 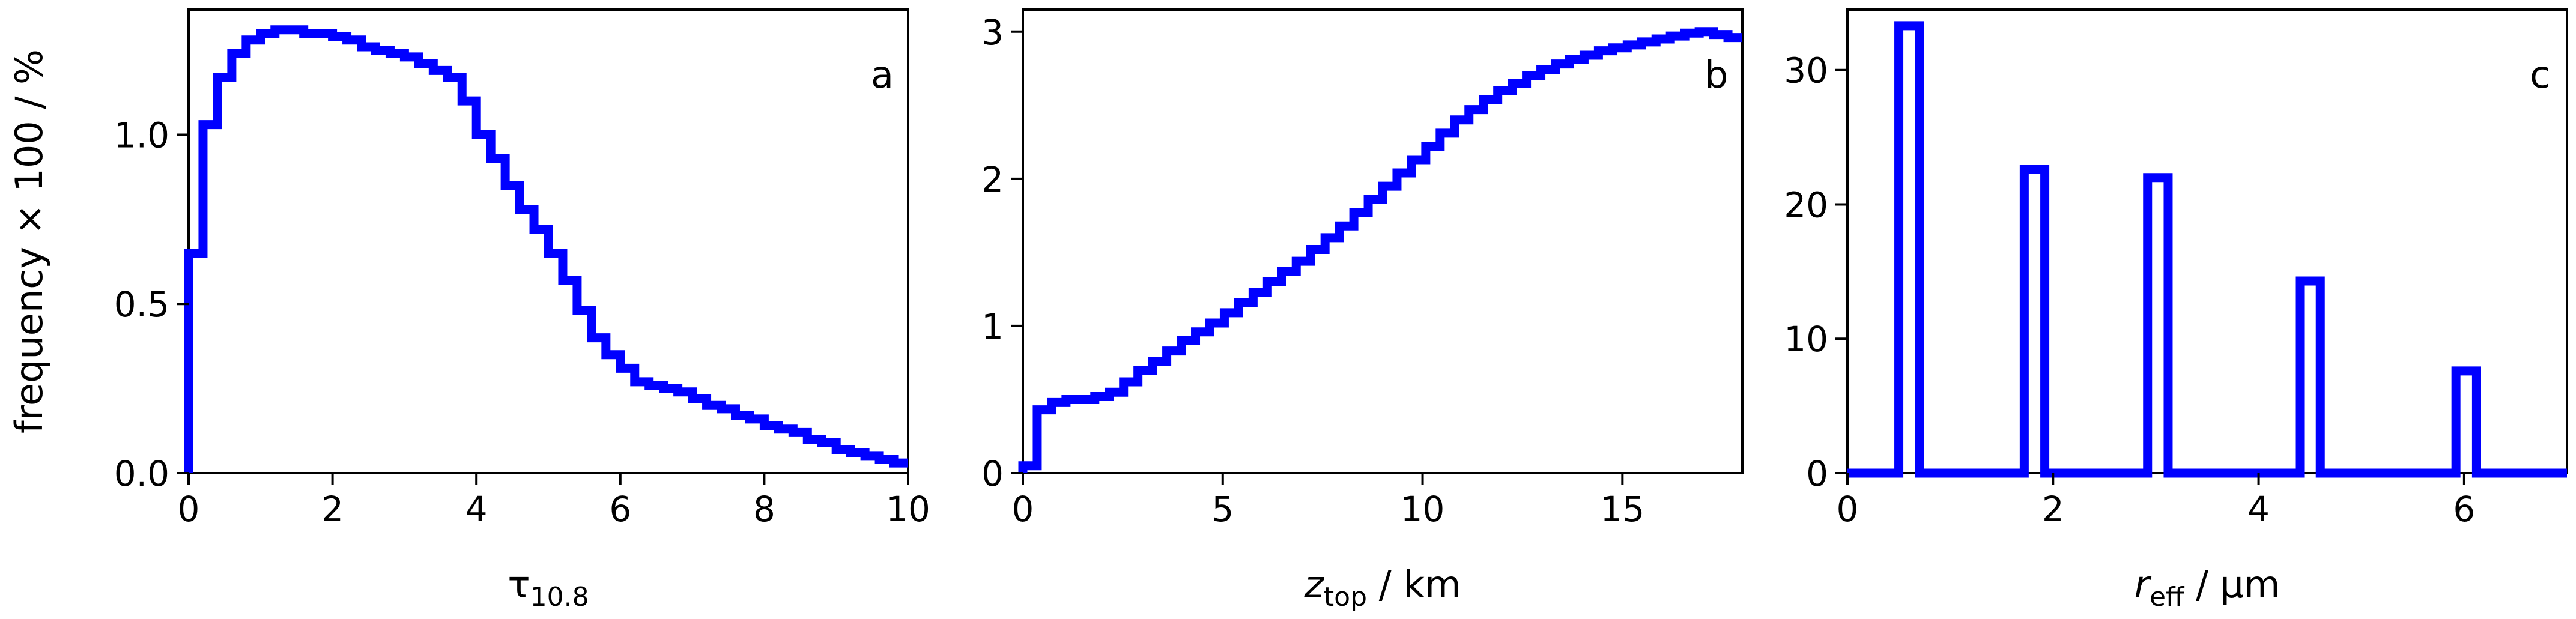 What do you see at coordinates (1423, 509) in the screenshot?
I see `panel-b-xtick-label: 10` at bounding box center [1423, 509].